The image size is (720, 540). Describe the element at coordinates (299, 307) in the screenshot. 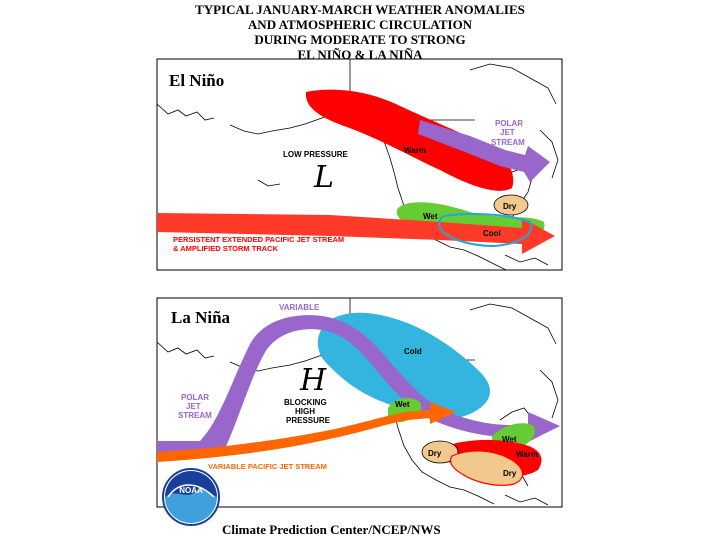

I see `variable-label: VARIABLE` at that location.